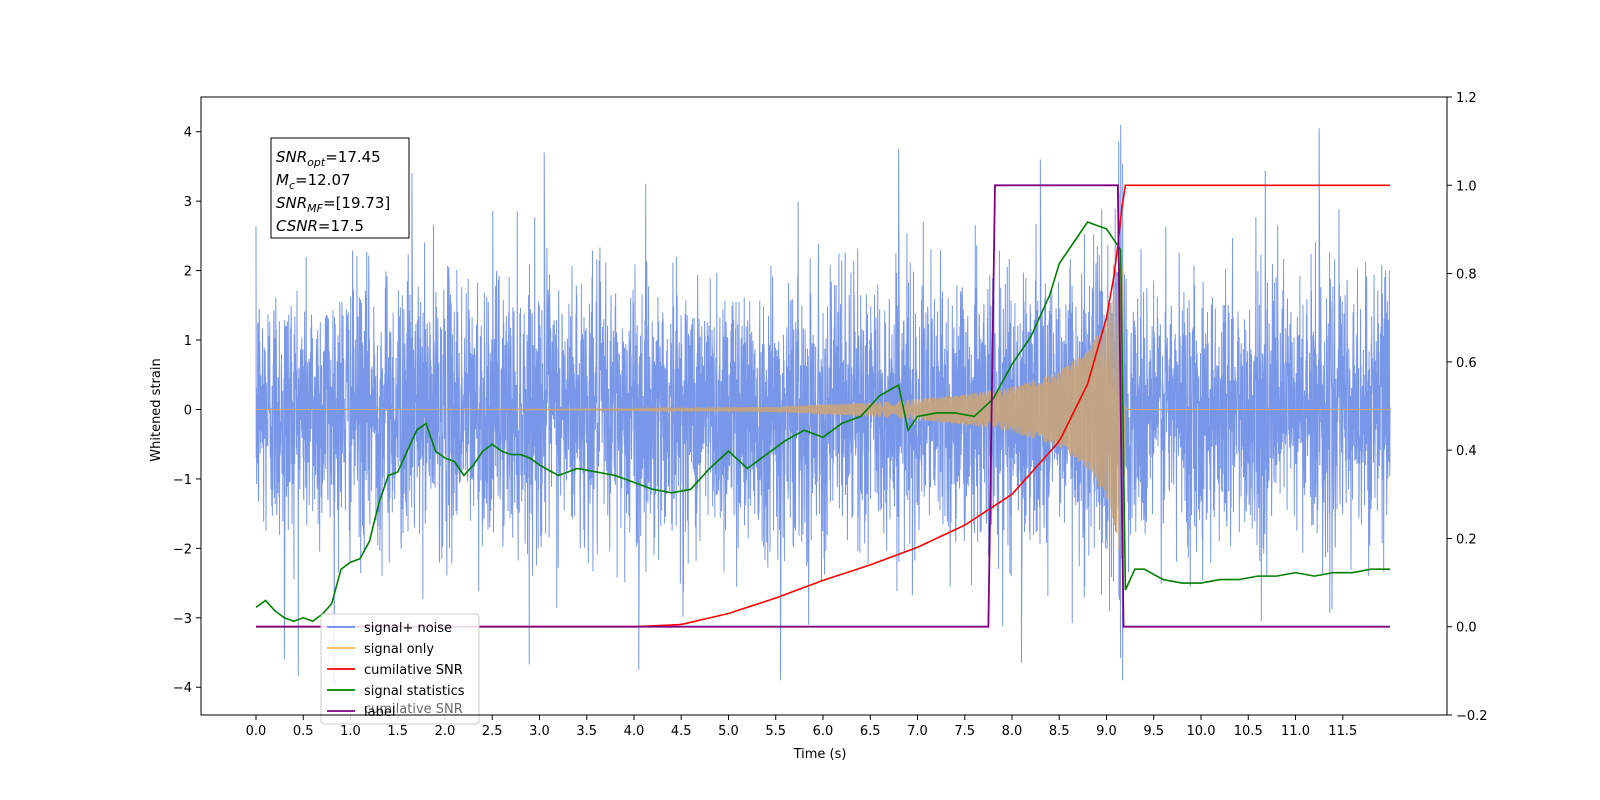  Describe the element at coordinates (445, 731) in the screenshot. I see `x-tick-label: 2.0` at that location.